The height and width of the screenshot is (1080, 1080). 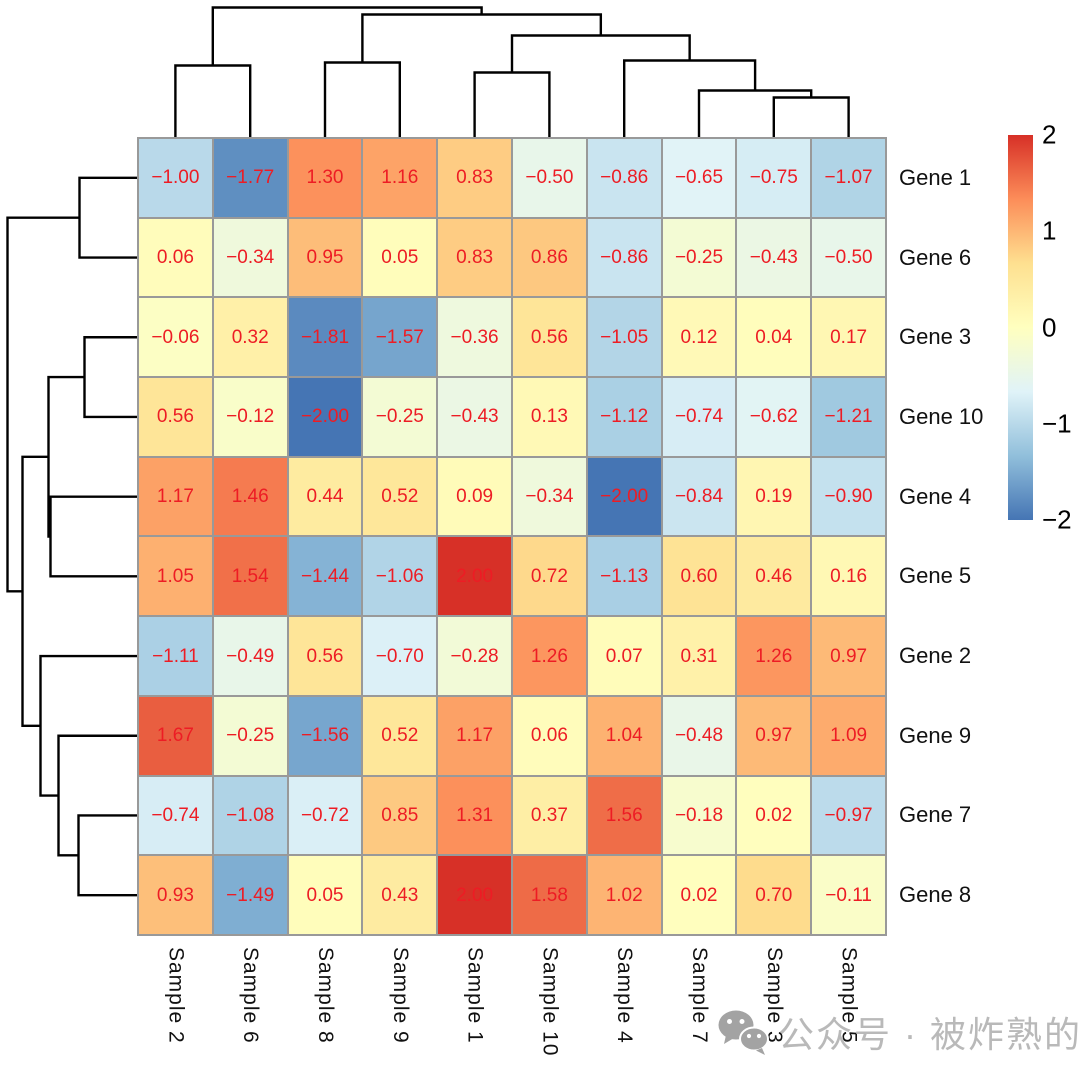 I want to click on heatmap-cell: −0.28, so click(x=474, y=656).